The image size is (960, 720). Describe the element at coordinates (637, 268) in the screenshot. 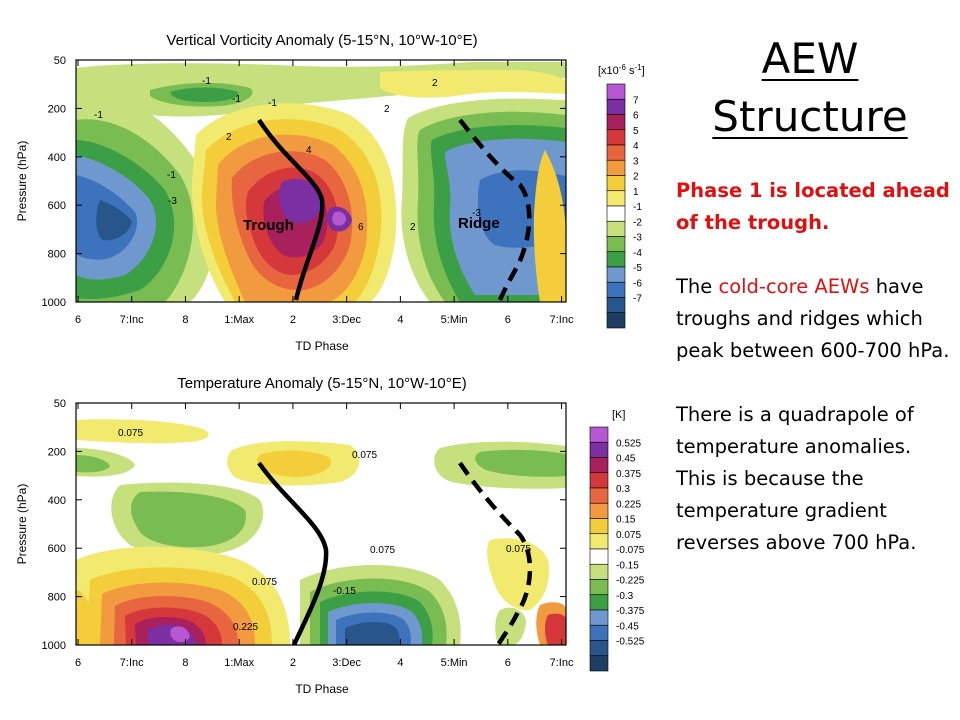

I see `colorbar-label: -5` at that location.